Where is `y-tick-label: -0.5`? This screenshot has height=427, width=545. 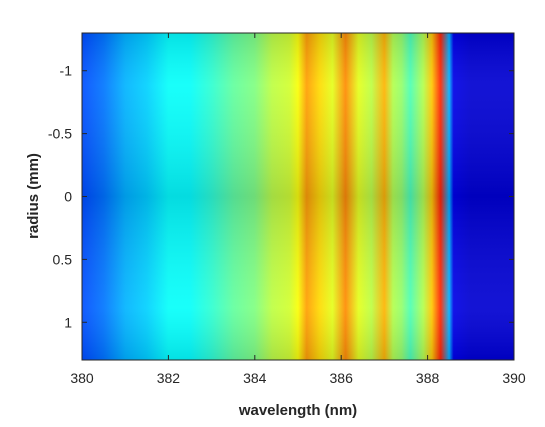
y-tick-label: -0.5 is located at coordinates (60, 134).